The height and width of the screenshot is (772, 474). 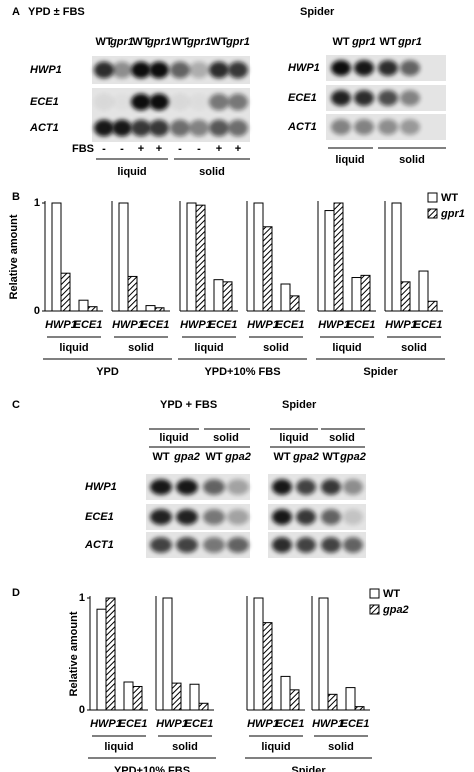 What do you see at coordinates (99, 545) in the screenshot?
I see `gene-label: ACT1` at bounding box center [99, 545].